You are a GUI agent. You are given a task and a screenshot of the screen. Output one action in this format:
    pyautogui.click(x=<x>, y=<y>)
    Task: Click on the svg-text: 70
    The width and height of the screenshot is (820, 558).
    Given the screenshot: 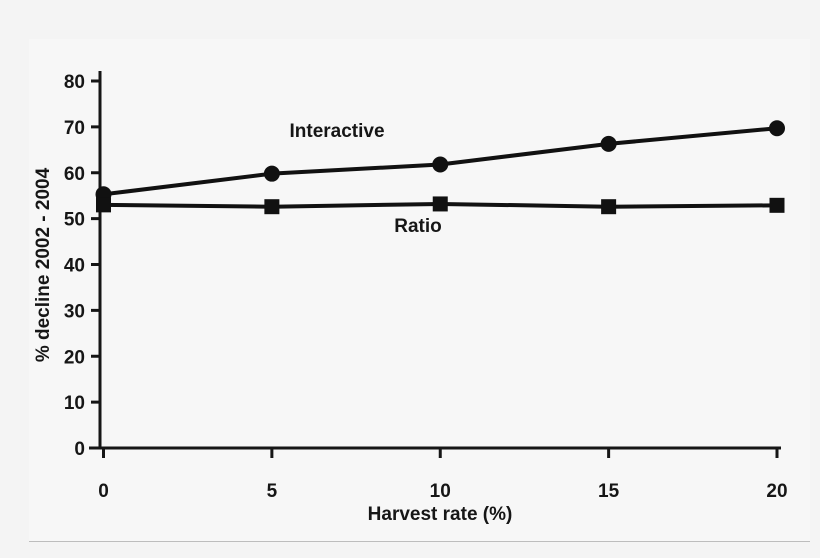 What is the action you would take?
    pyautogui.click(x=74, y=128)
    